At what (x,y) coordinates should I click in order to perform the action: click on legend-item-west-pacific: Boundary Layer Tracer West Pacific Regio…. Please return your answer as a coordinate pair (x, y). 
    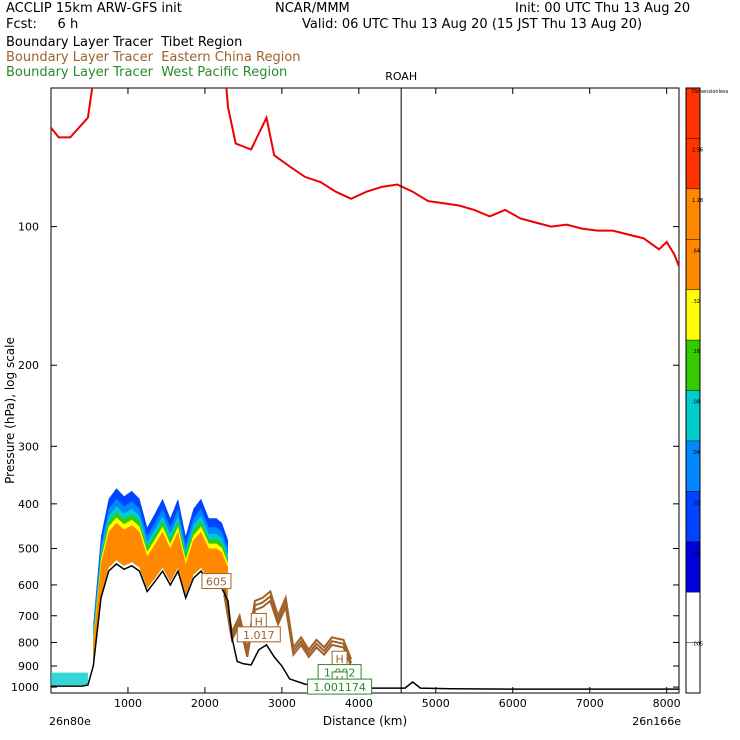
    Looking at the image, I should click on (147, 72).